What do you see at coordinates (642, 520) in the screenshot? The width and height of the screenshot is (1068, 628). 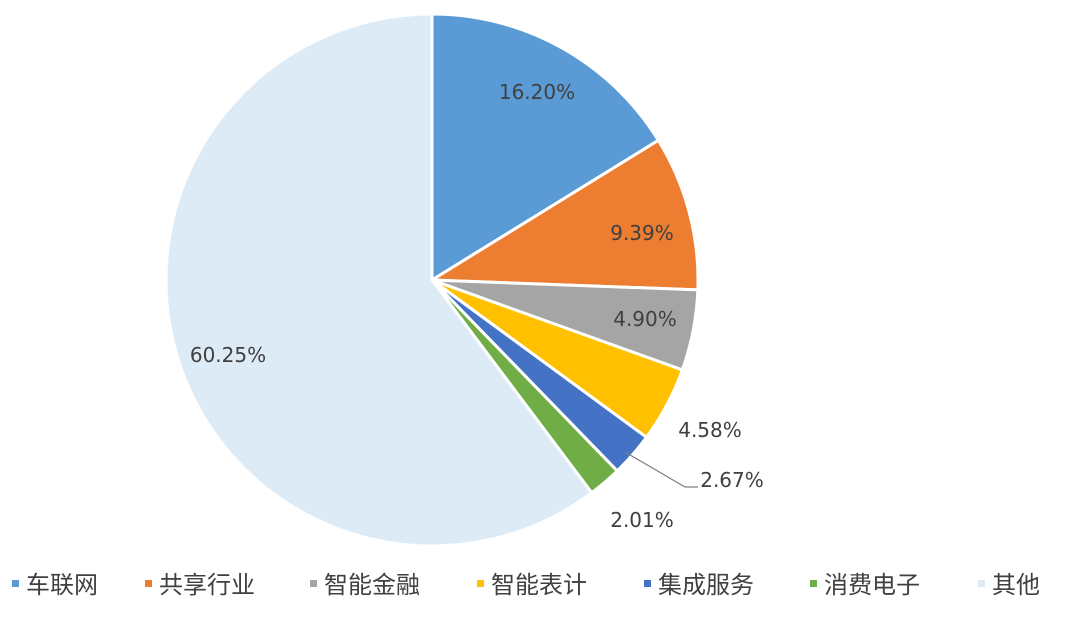 I see `slice-label-6: 2.01%` at bounding box center [642, 520].